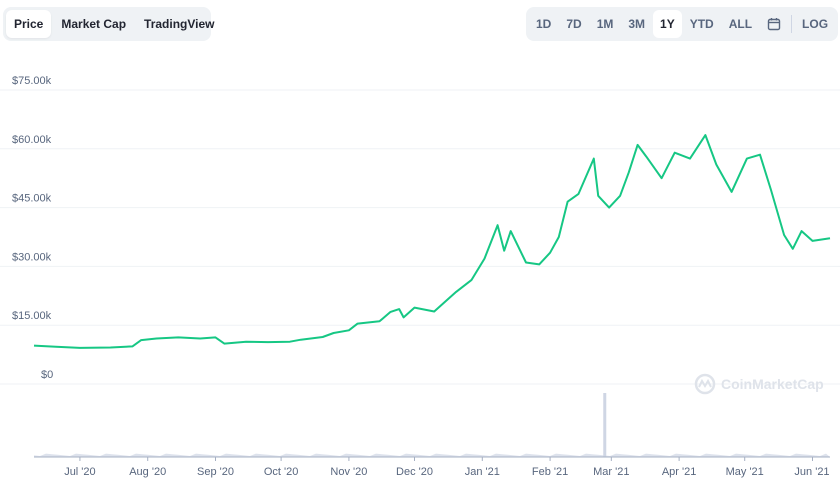 Image resolution: width=840 pixels, height=489 pixels. Describe the element at coordinates (179, 24) in the screenshot. I see `tab-tradingview: TradingView` at that location.